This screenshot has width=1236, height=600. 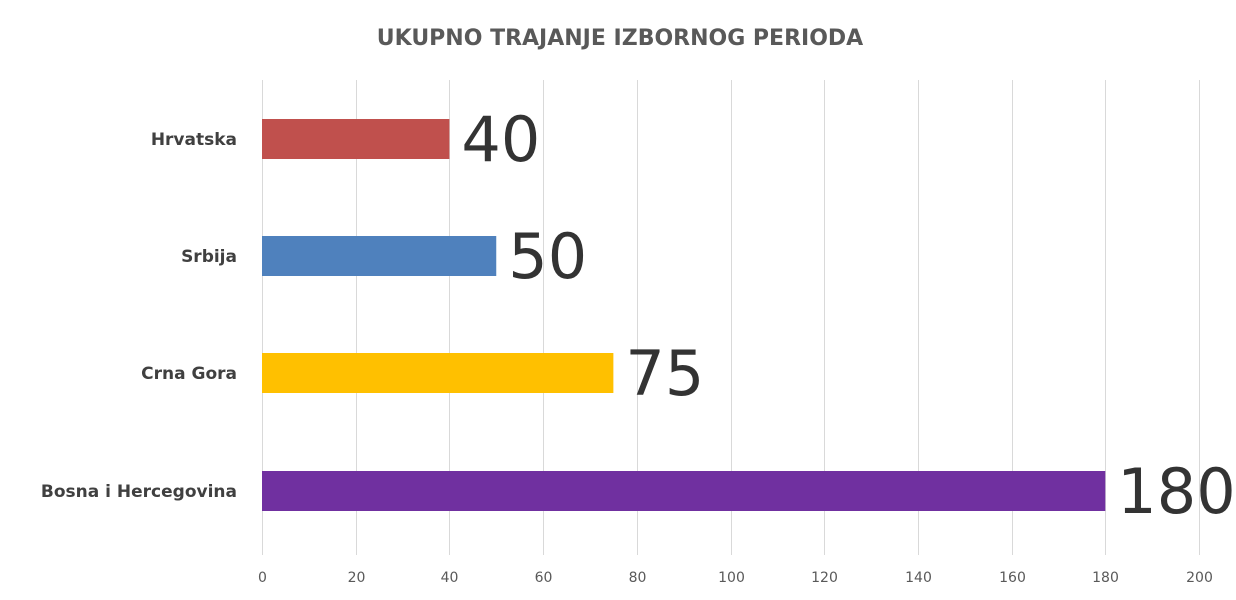 I want to click on bar-srbija, so click(x=379, y=256).